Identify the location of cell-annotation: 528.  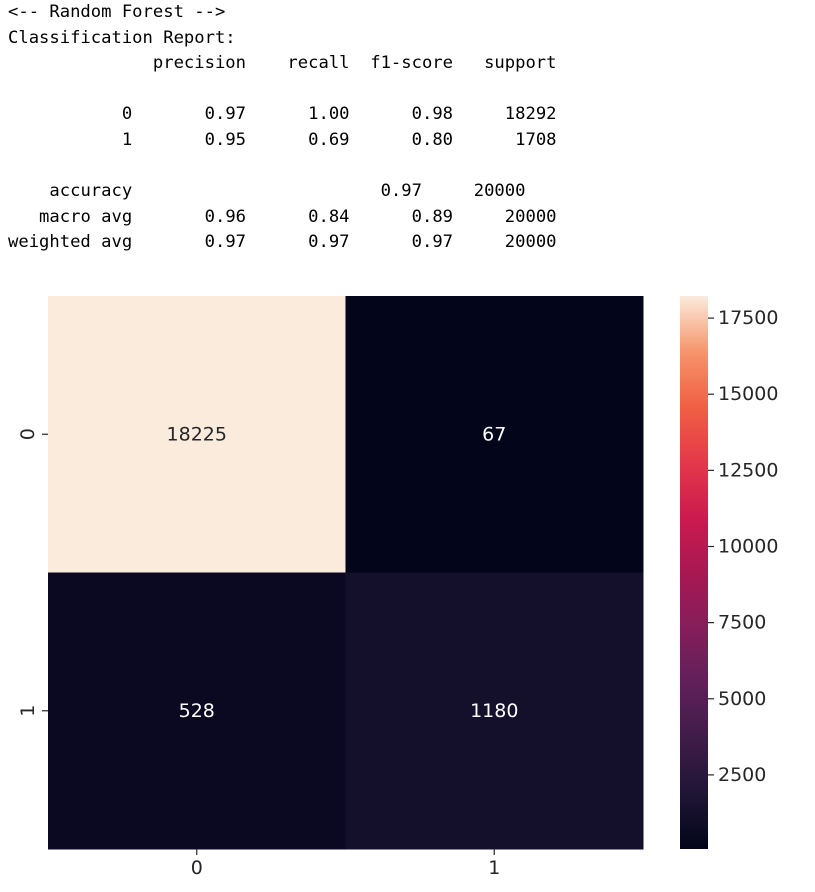
(197, 711).